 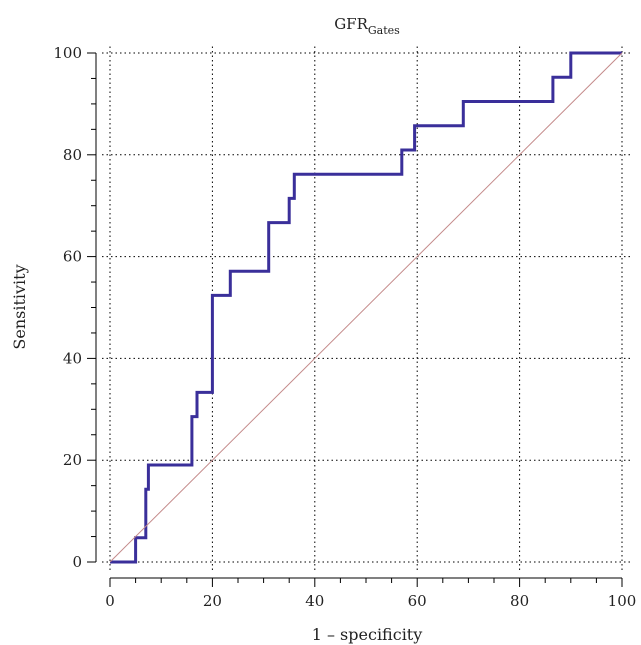 I want to click on y-tick-label: 0, so click(x=77, y=562).